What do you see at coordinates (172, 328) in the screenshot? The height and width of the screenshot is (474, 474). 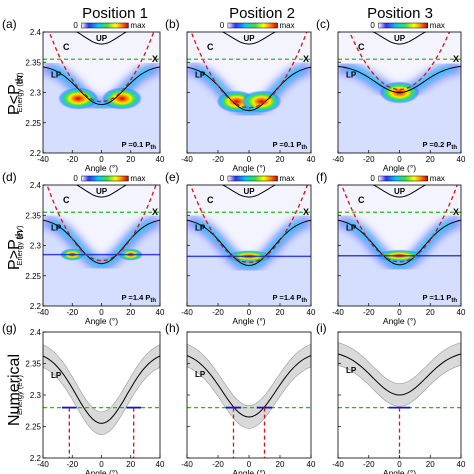 I see `panel-label: (h)` at bounding box center [172, 328].